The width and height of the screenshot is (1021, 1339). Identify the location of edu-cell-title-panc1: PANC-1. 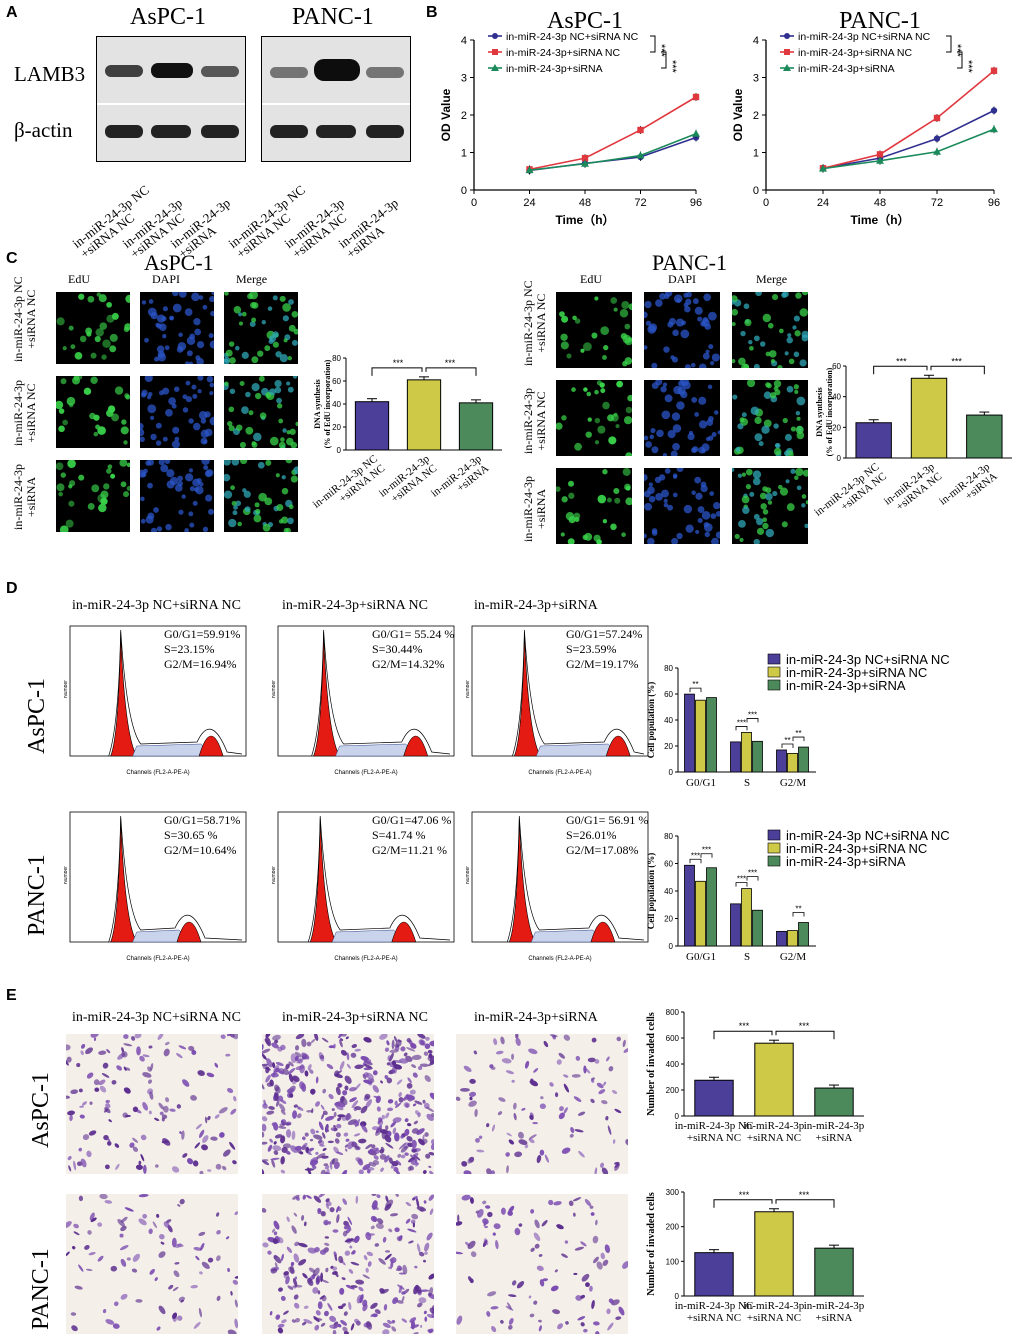
(689, 262).